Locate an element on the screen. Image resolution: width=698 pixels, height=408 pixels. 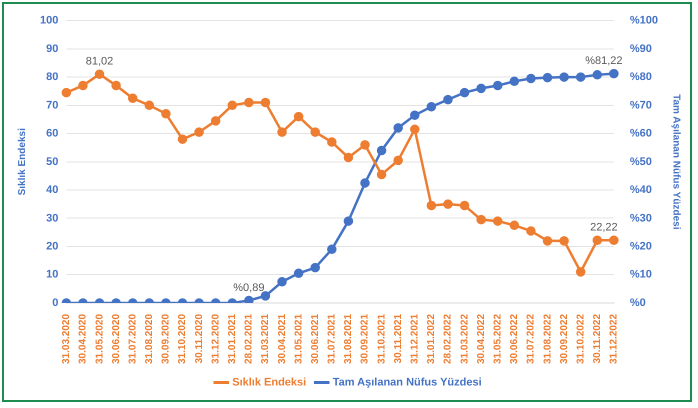
y2-tick-label: %10 is located at coordinates (641, 274).